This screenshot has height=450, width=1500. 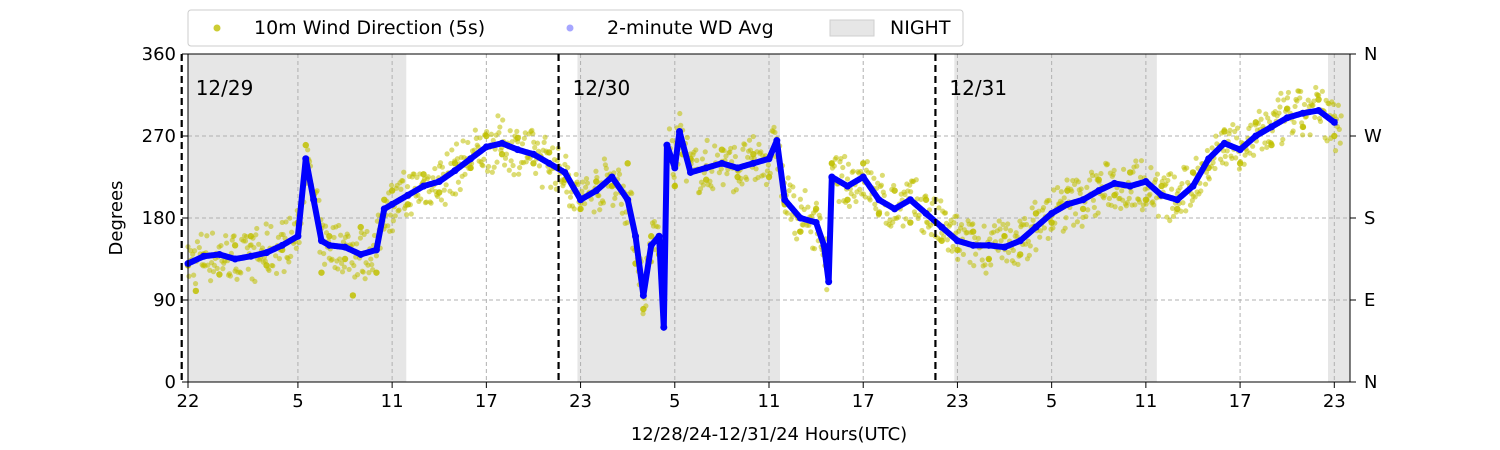 What do you see at coordinates (1051, 401) in the screenshot?
I see `x-tick-label: 5` at bounding box center [1051, 401].